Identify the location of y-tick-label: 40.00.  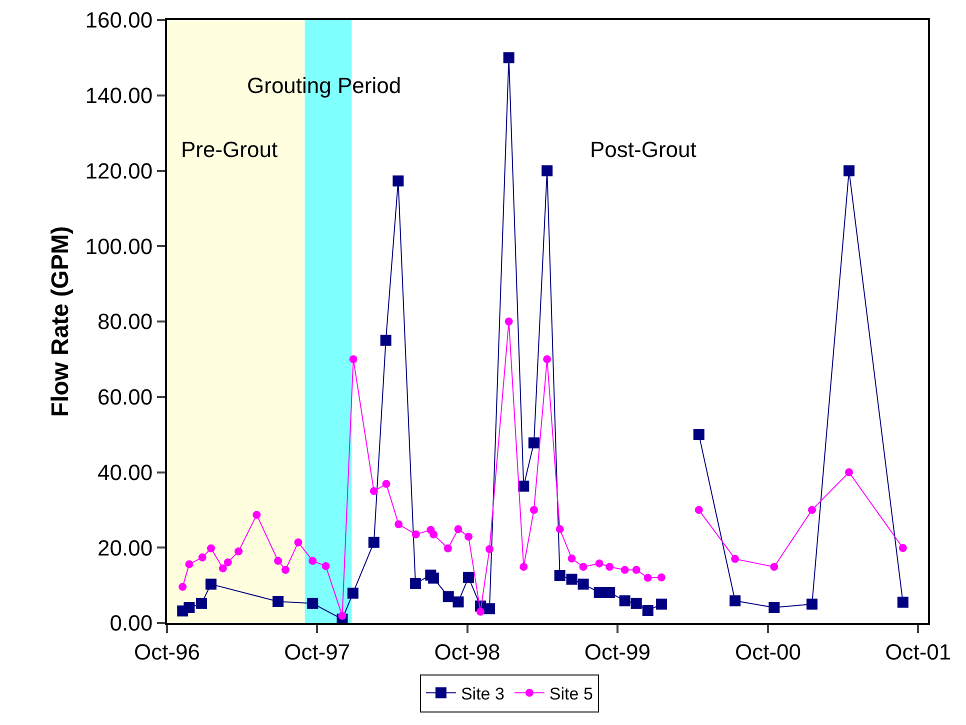
(125, 472).